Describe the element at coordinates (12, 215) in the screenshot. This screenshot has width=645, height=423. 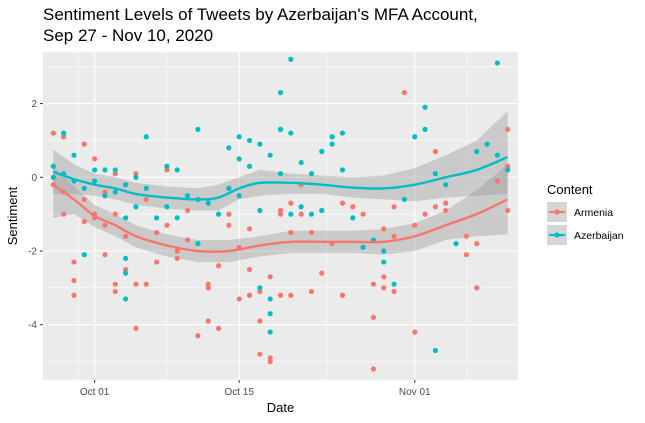
I see `y-axis-label: Sentiment` at that location.